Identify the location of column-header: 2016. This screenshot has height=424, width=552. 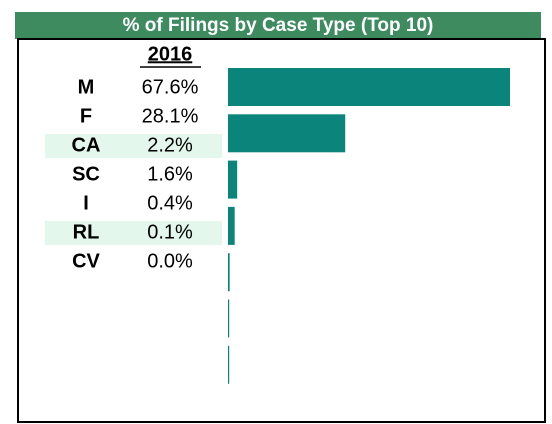
(170, 54).